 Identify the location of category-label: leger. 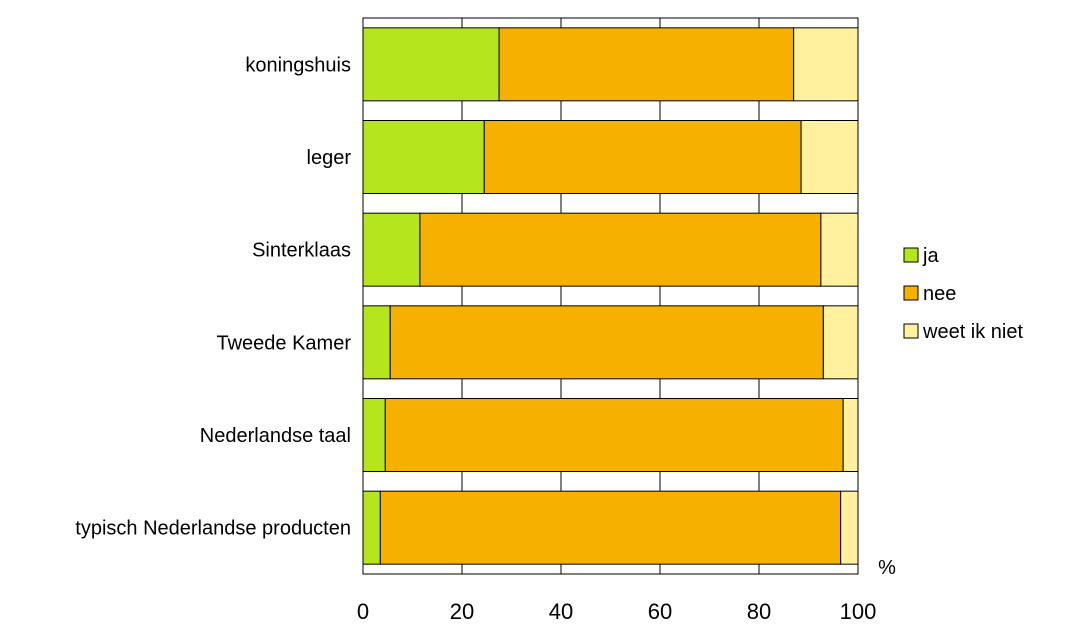
(329, 158).